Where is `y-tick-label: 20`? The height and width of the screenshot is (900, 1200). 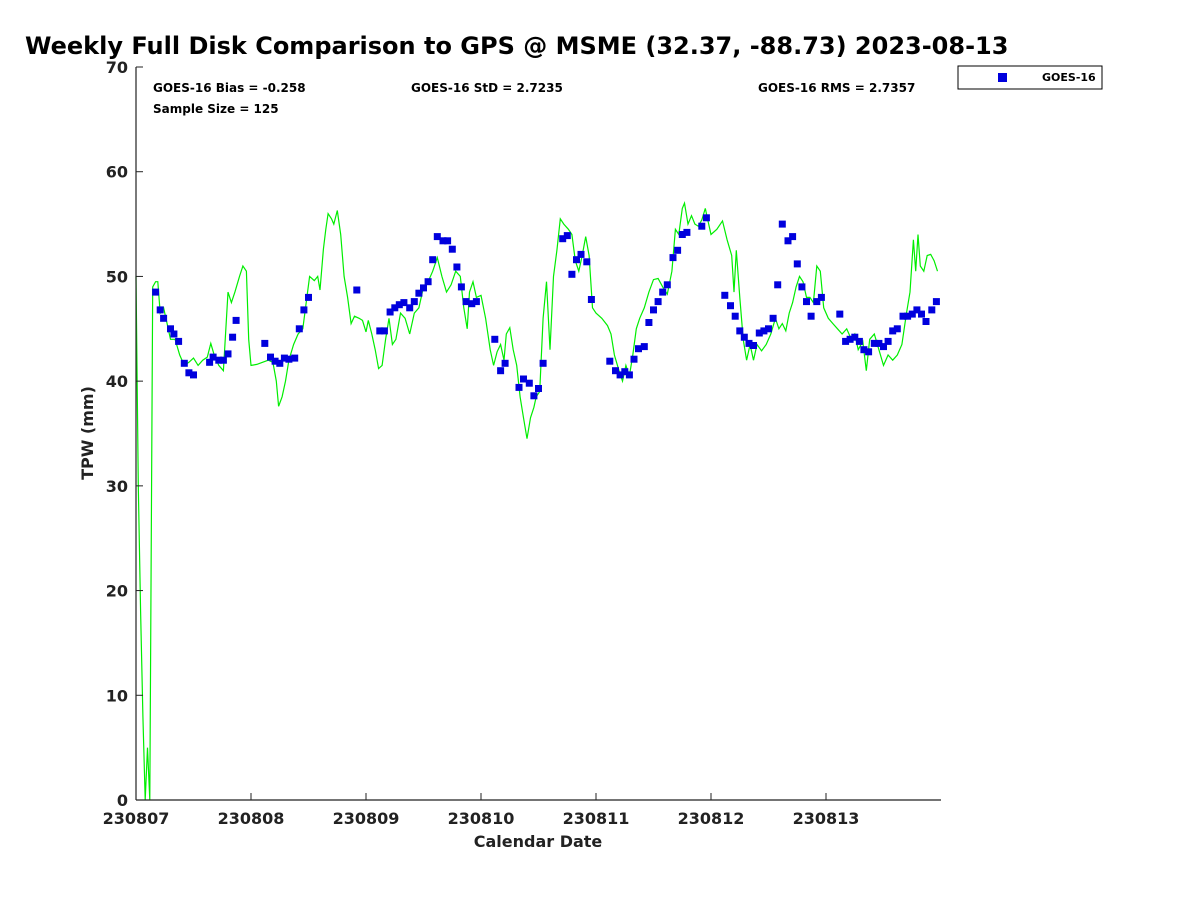
y-tick-label: 20 is located at coordinates (117, 591).